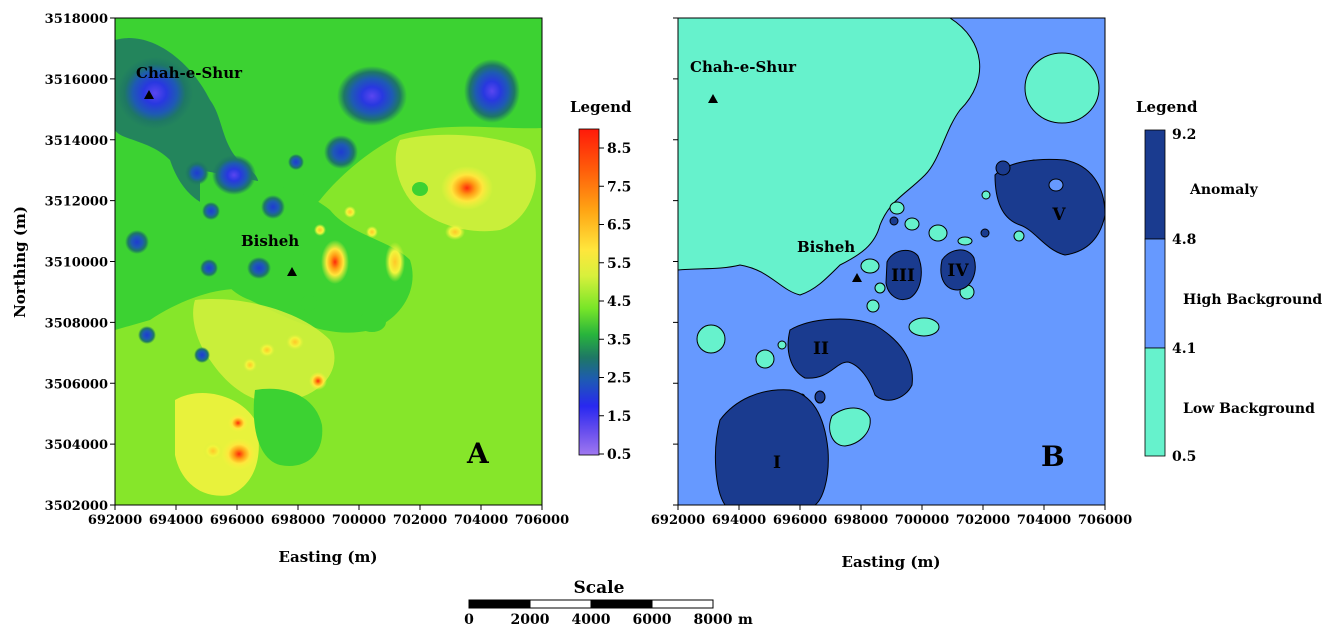 Image resolution: width=1341 pixels, height=628 pixels. What do you see at coordinates (619, 187) in the screenshot?
I see `legend-a-tick-label: 7.5` at bounding box center [619, 187].